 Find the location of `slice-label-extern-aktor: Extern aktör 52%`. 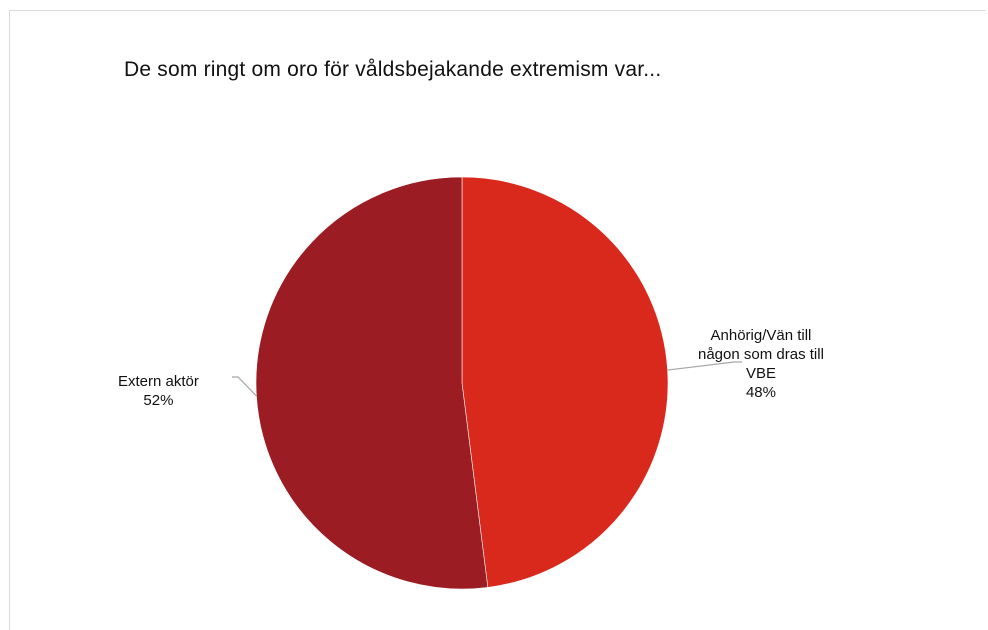

slice-label-extern-aktor: Extern aktör 52% is located at coordinates (158, 391).